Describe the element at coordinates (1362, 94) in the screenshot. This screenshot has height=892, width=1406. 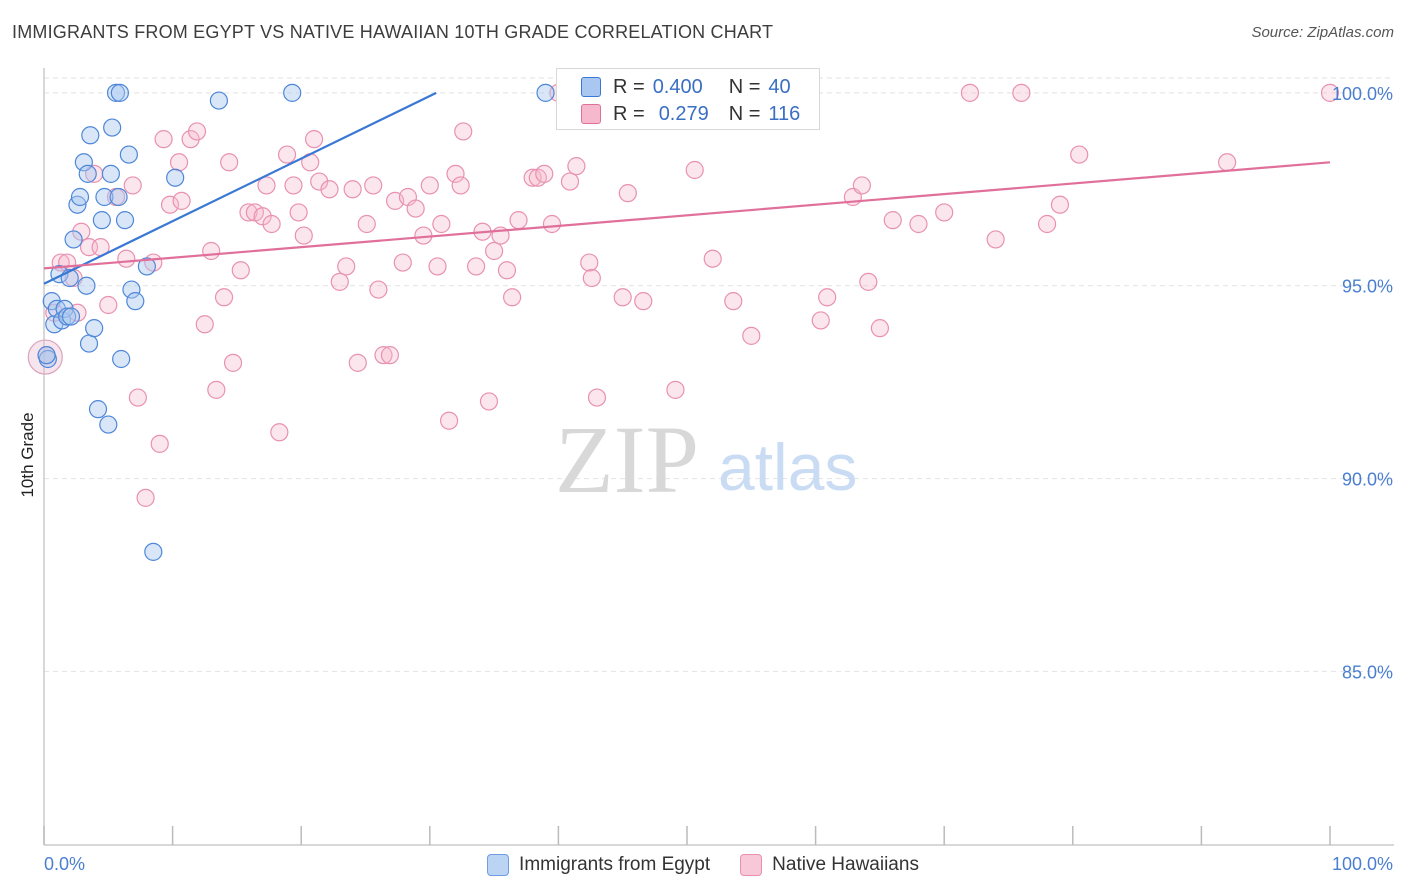
I see `y-tick-label: 100.0%` at that location.